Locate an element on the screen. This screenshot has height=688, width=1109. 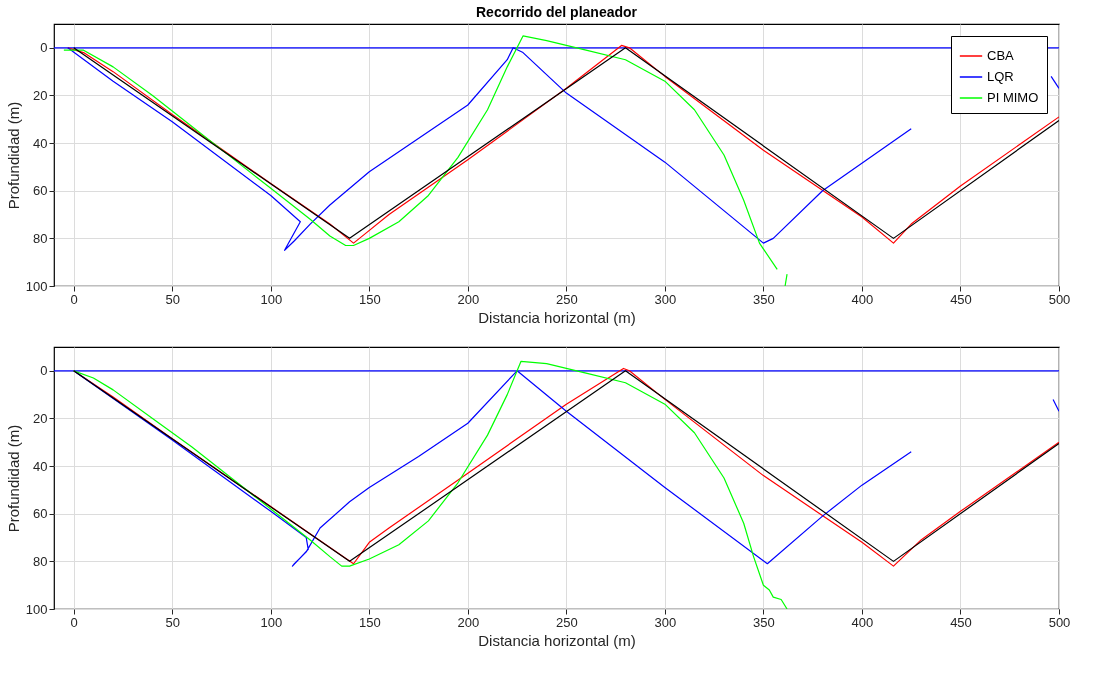
legend-label: LQR is located at coordinates (1000, 76).